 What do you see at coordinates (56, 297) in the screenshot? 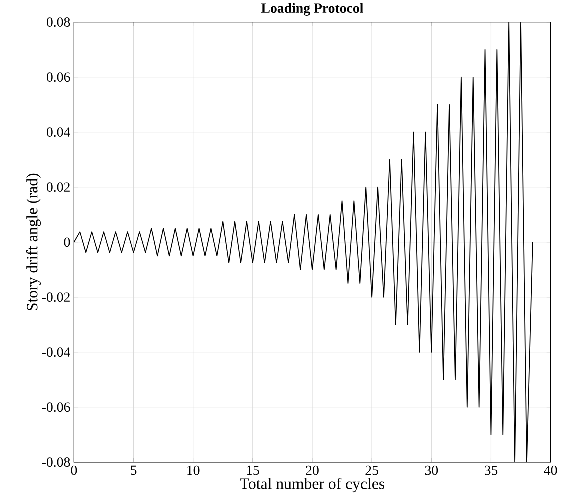
I see `y-tick-label: -0.02` at bounding box center [56, 297].